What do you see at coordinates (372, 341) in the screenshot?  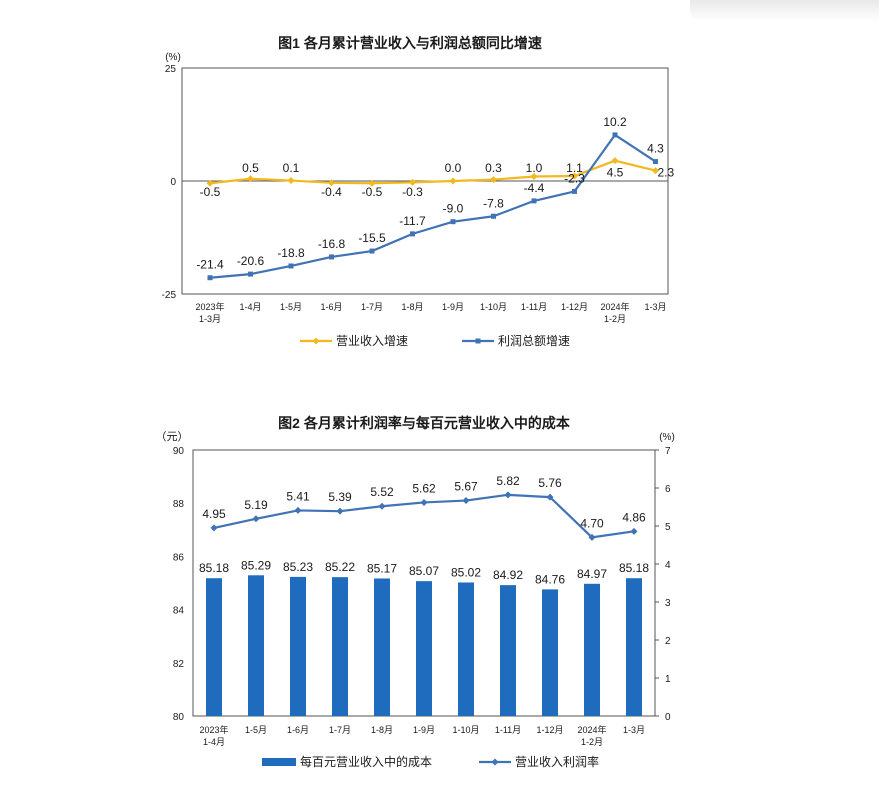 I see `chart1-legend-label: 营业收入增速` at bounding box center [372, 341].